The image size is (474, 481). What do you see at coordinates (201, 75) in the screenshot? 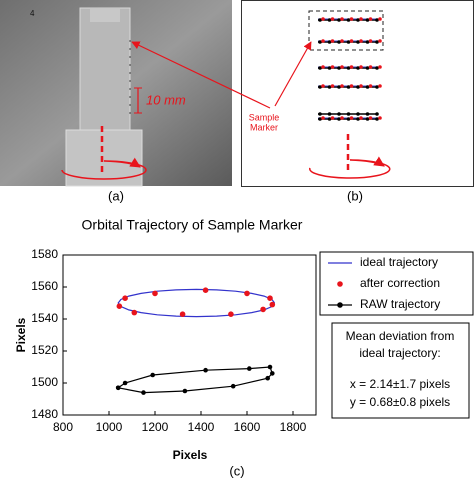
I see `pointer-arrow` at bounding box center [201, 75].